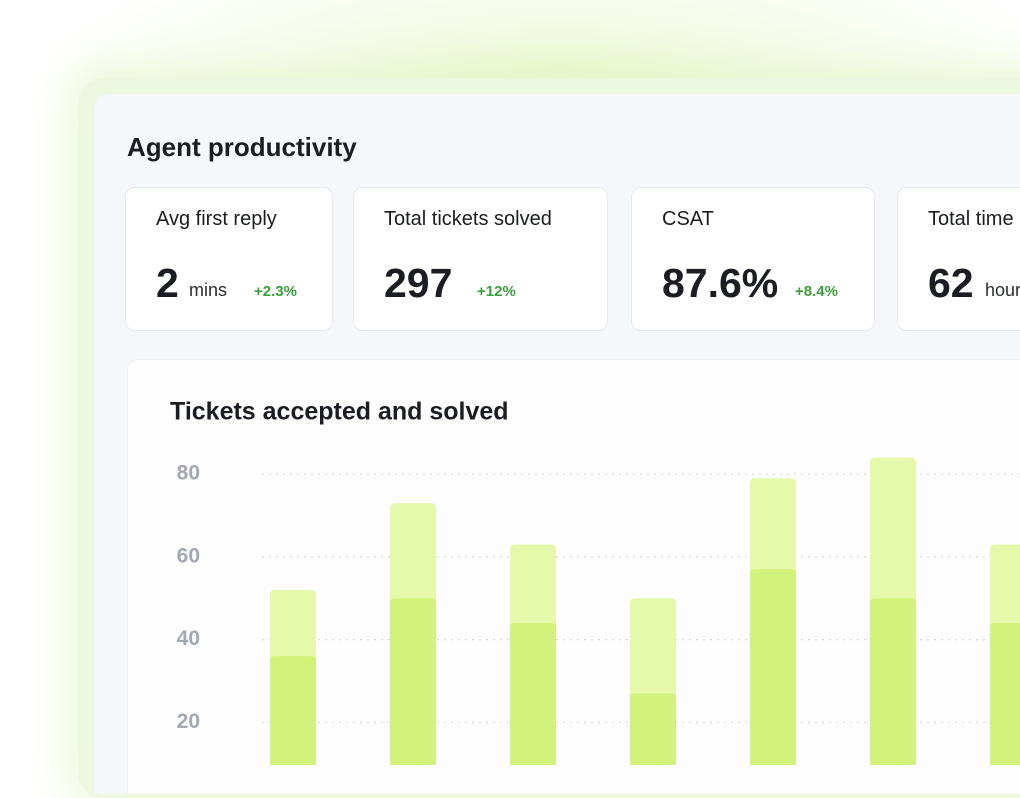 The height and width of the screenshot is (798, 1020). What do you see at coordinates (418, 283) in the screenshot?
I see `kpi-value: 297` at bounding box center [418, 283].